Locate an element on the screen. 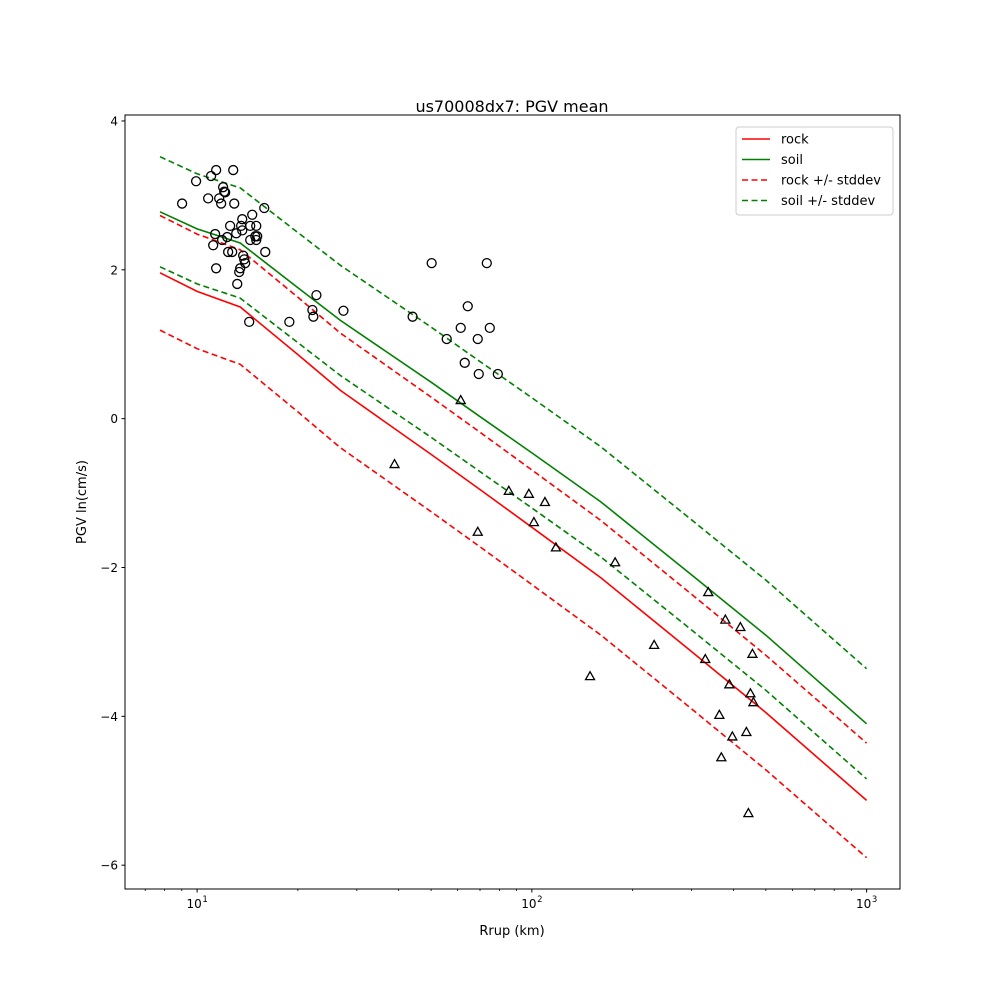  chart-title: us70008dx7: PGV mean is located at coordinates (511, 106).